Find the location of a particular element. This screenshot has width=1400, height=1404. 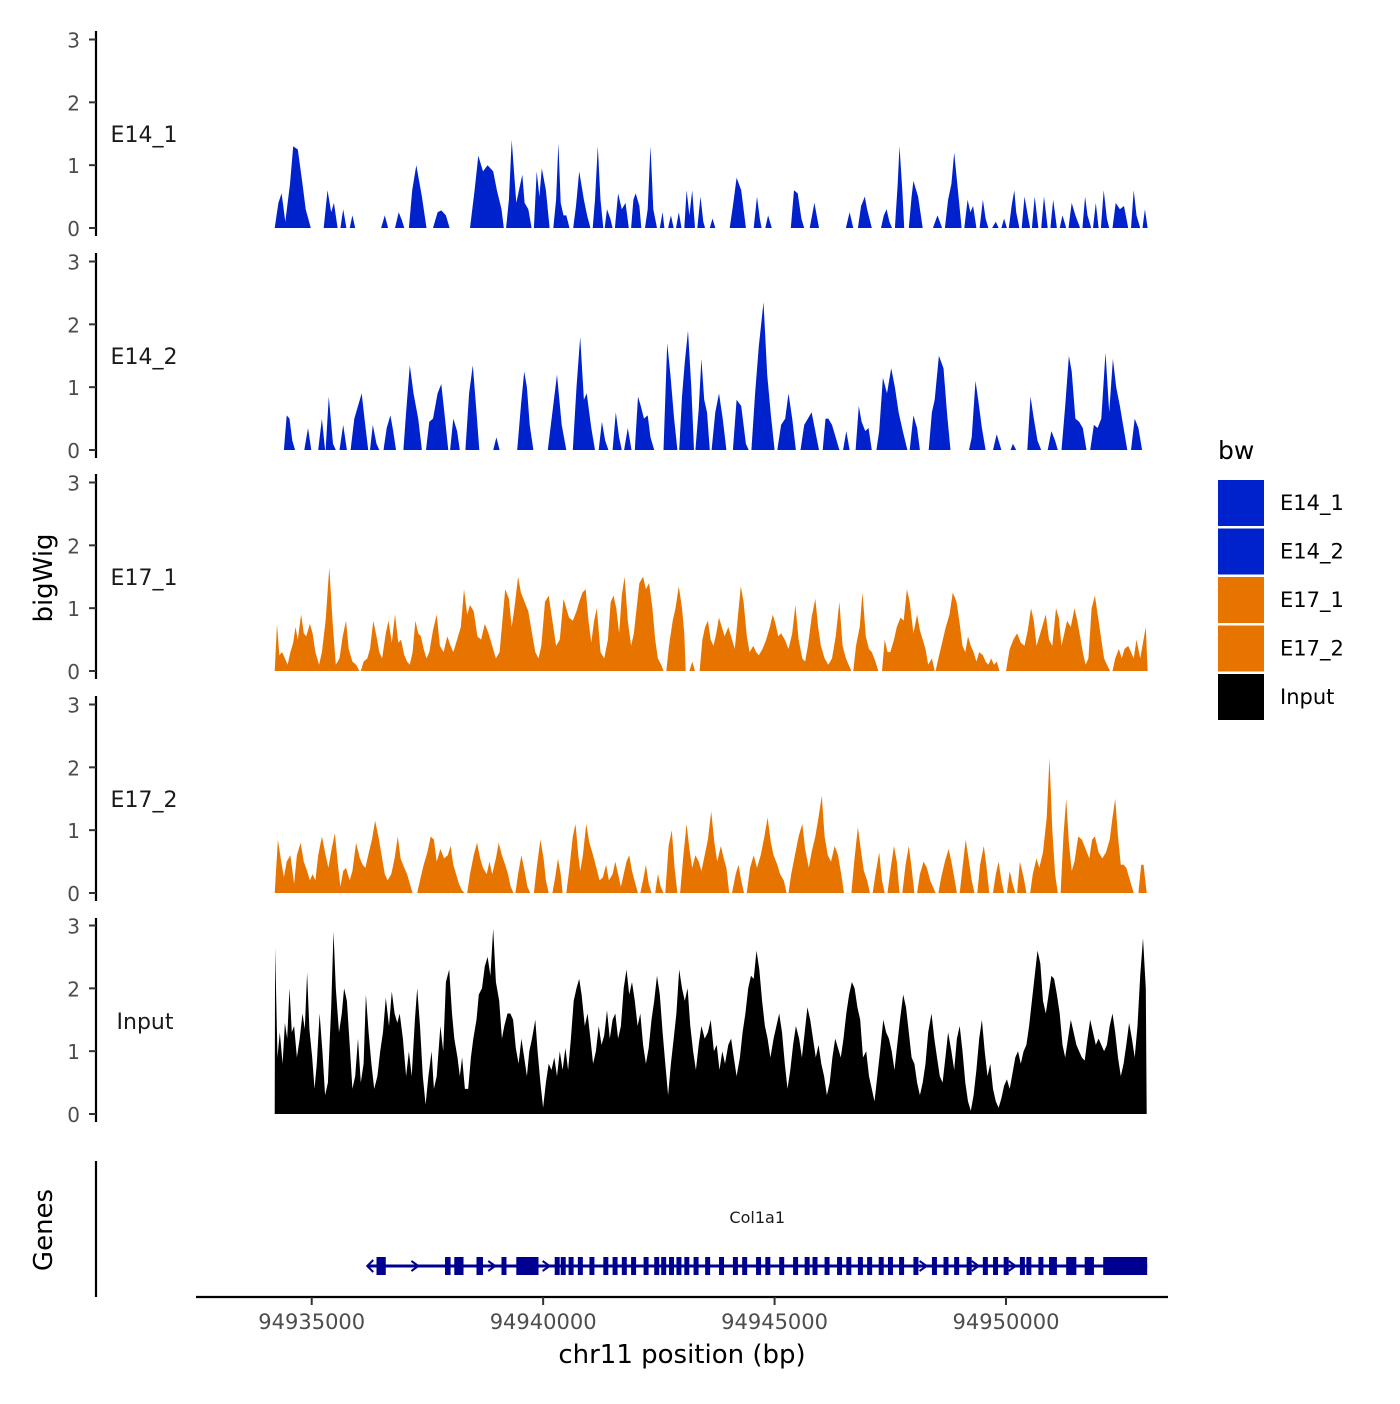

legend-label-input: Input is located at coordinates (1307, 697).